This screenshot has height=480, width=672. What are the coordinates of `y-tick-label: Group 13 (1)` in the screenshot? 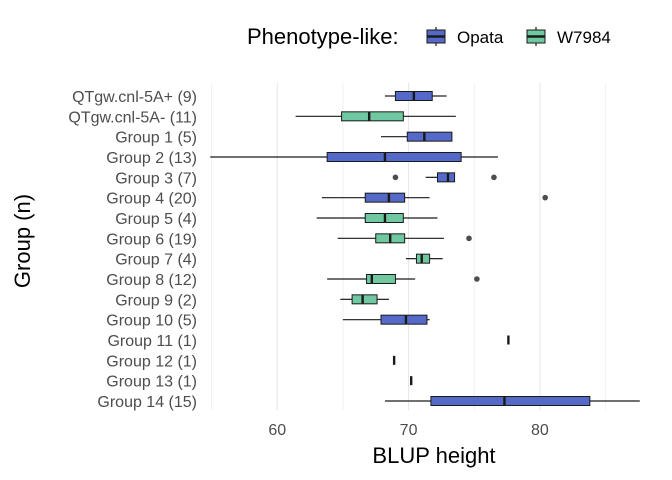 It's located at (151, 382).